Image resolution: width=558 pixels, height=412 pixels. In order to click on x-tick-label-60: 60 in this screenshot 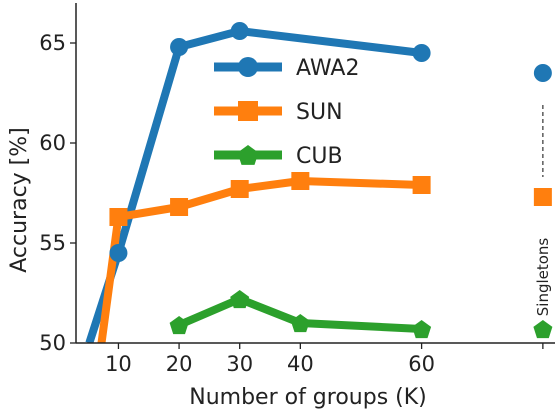, I will do `click(421, 364)`.